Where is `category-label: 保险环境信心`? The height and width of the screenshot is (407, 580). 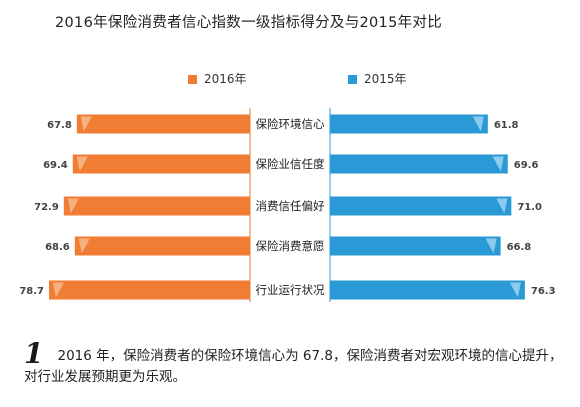
category-label: 保险环境信心 is located at coordinates (290, 124).